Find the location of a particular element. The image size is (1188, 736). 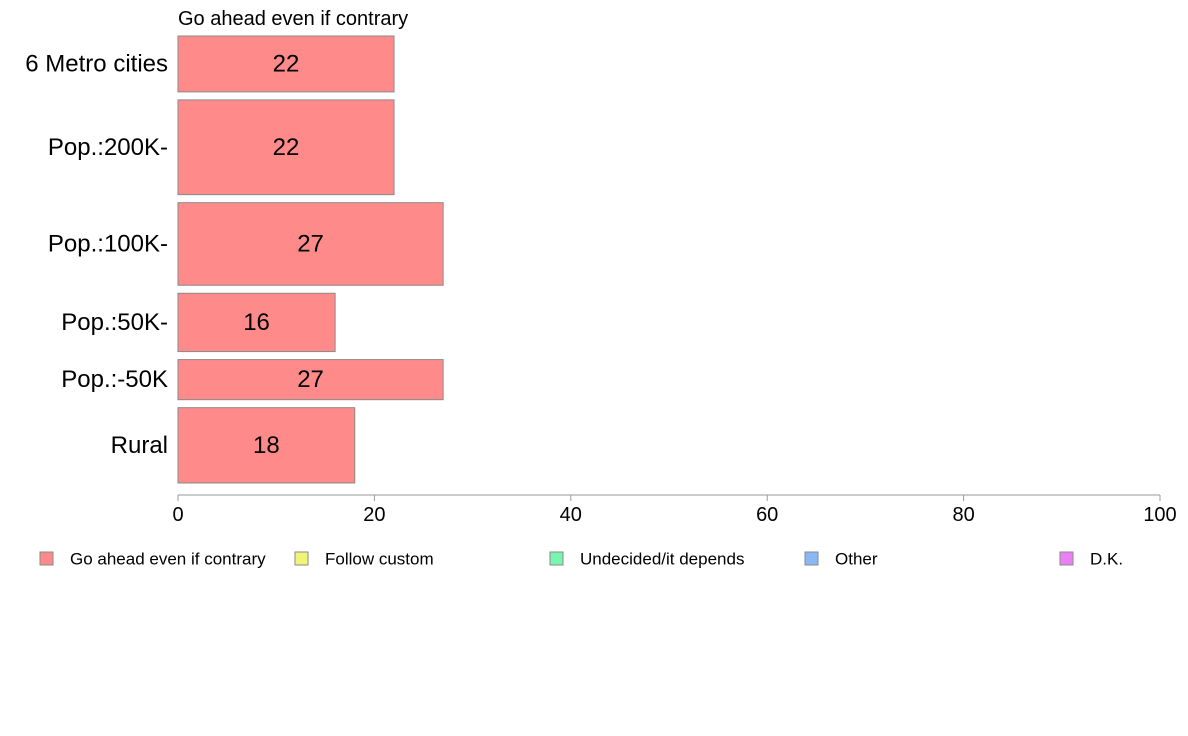

legend-label: Follow custom is located at coordinates (379, 559).